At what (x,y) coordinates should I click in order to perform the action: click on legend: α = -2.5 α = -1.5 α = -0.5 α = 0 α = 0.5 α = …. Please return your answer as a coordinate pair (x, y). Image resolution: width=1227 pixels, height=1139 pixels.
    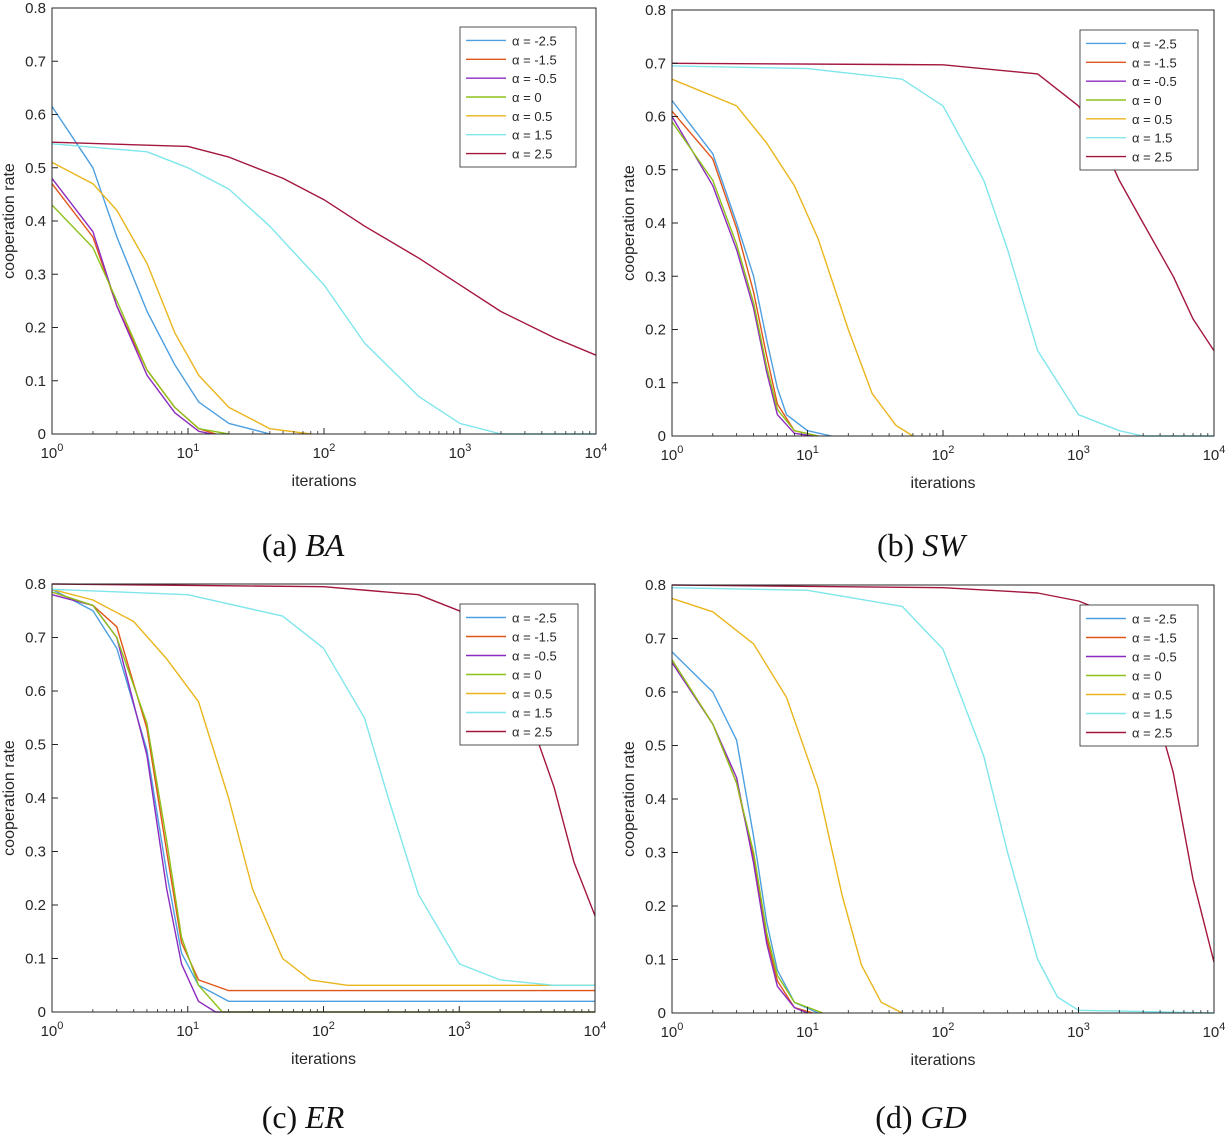
    Looking at the image, I should click on (519, 674).